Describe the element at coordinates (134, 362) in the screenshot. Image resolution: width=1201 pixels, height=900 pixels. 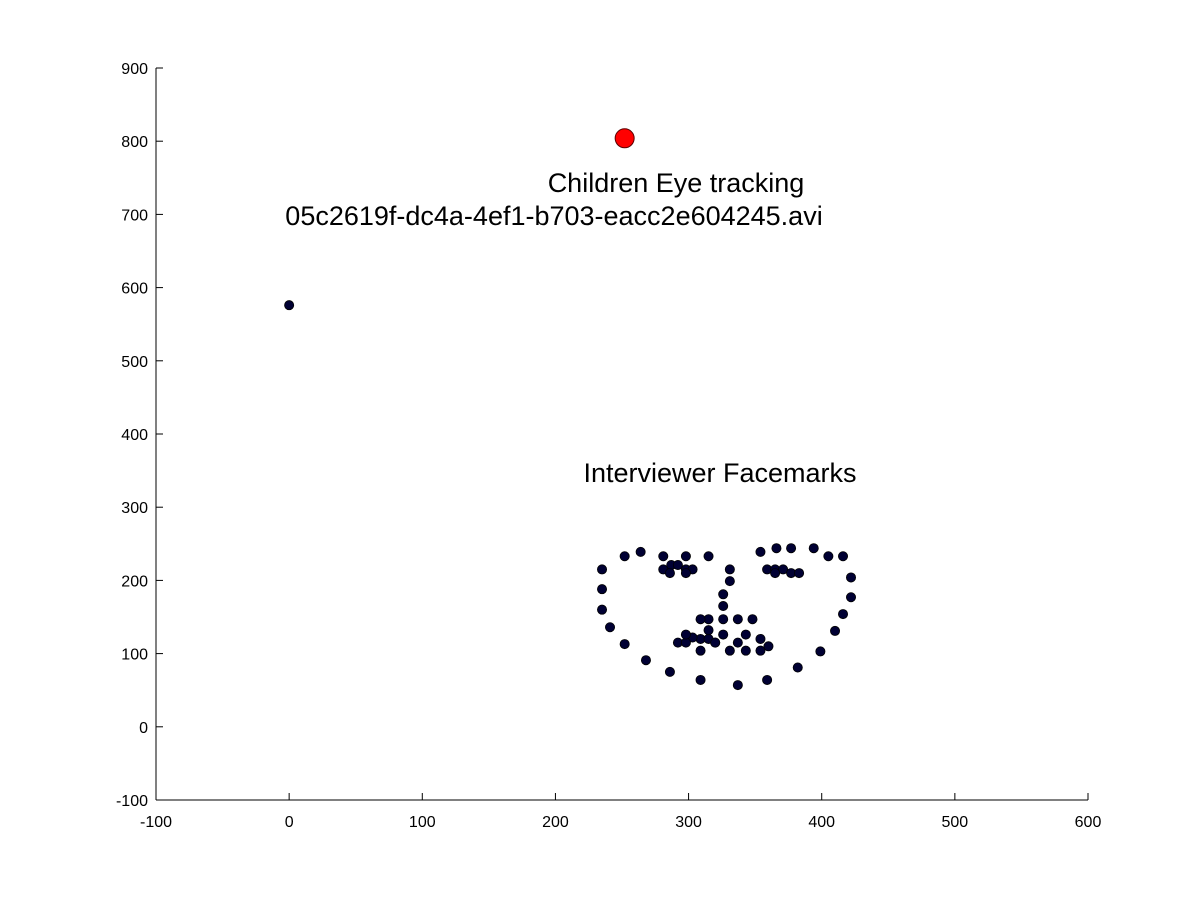
I see `y-tick-label: 500` at that location.